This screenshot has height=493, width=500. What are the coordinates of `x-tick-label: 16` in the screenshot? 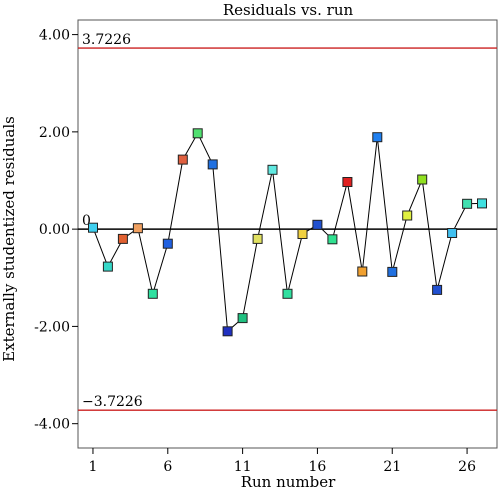 It's located at (318, 467).